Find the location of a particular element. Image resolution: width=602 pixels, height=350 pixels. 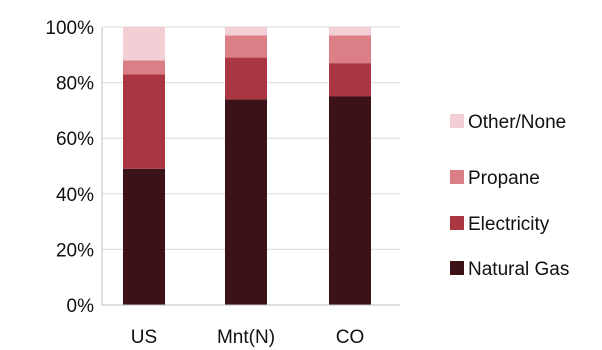

x-category-labels: US Mnt(N) CO is located at coordinates (247, 337).